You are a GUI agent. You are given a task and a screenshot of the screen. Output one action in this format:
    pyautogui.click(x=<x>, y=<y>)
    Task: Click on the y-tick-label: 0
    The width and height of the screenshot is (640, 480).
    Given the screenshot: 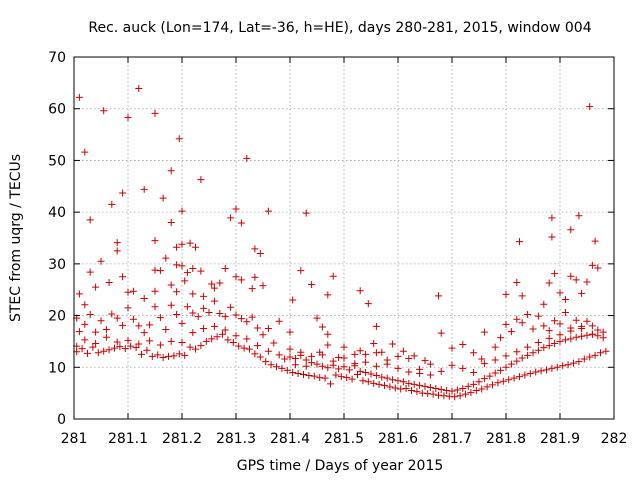 What is the action you would take?
    pyautogui.click(x=61, y=420)
    